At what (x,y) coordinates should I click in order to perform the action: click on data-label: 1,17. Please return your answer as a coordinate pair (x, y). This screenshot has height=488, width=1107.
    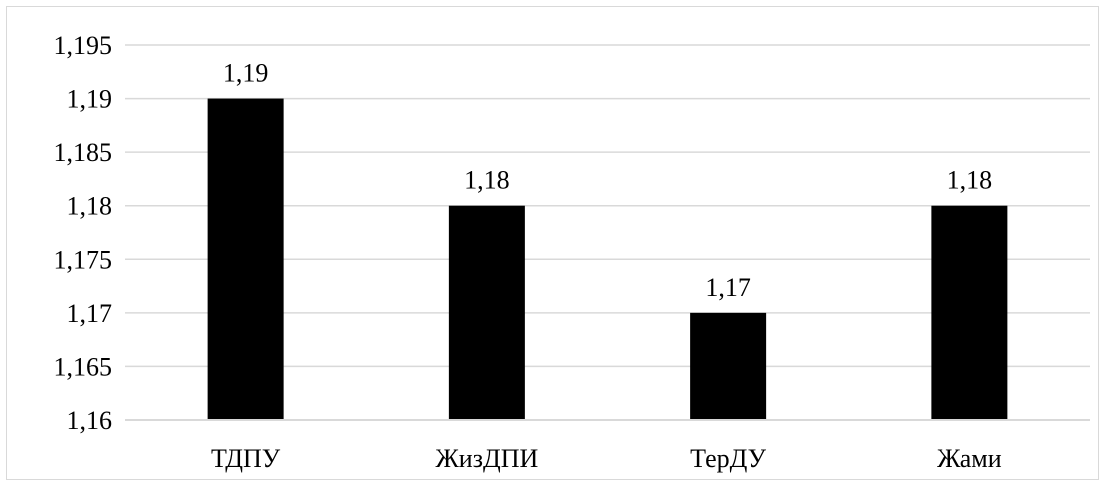
    Looking at the image, I should click on (728, 287).